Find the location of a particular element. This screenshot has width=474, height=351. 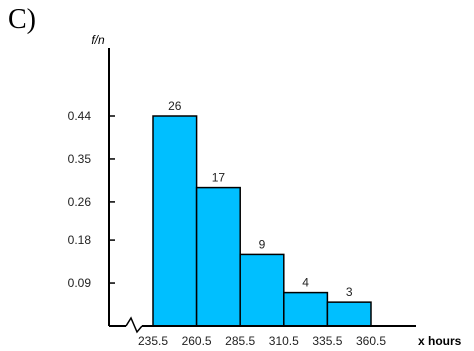

data-label-0: 26 is located at coordinates (175, 106).